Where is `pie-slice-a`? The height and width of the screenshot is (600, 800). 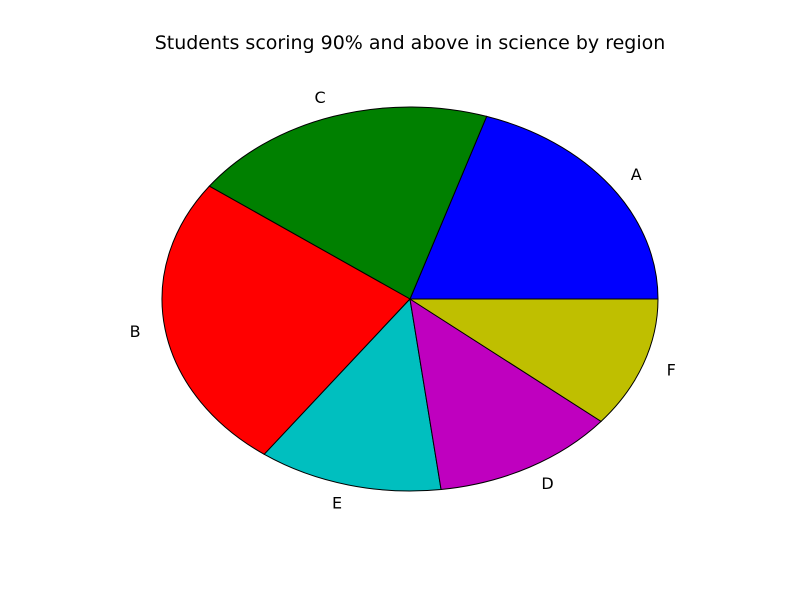
pie-slice-a is located at coordinates (534, 207).